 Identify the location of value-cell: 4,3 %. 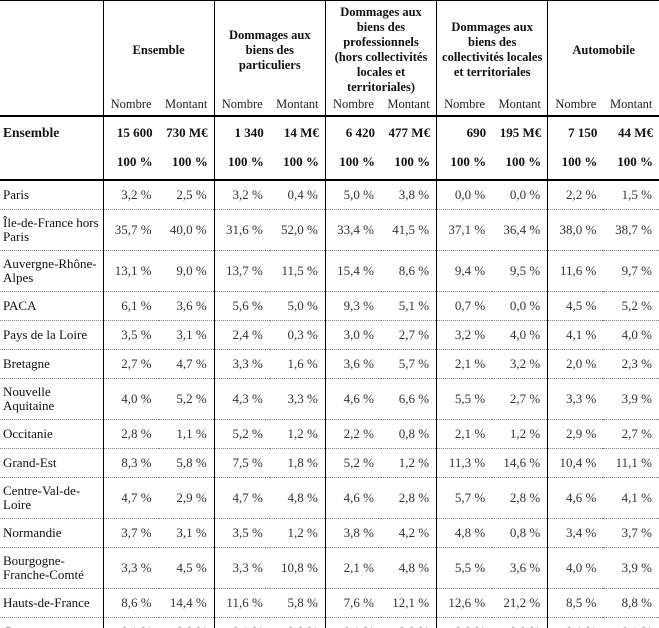
(242, 399).